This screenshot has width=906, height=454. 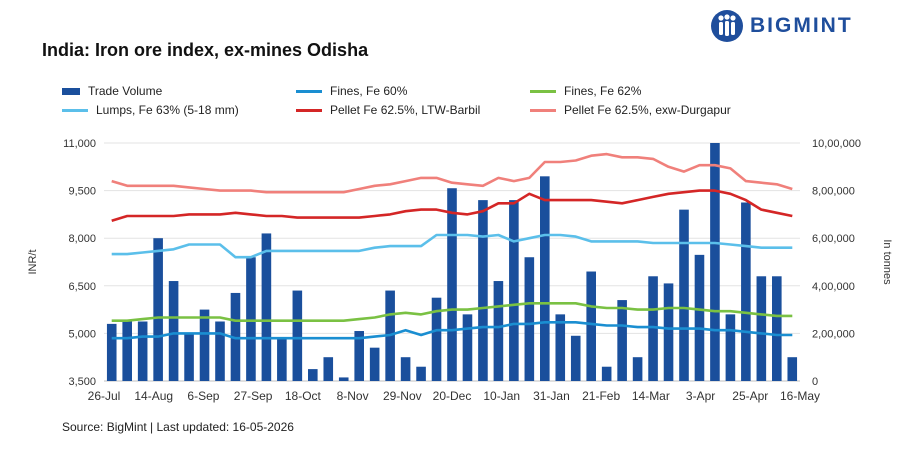 What do you see at coordinates (82, 382) in the screenshot?
I see `y-tick-label: 3,500` at bounding box center [82, 382].